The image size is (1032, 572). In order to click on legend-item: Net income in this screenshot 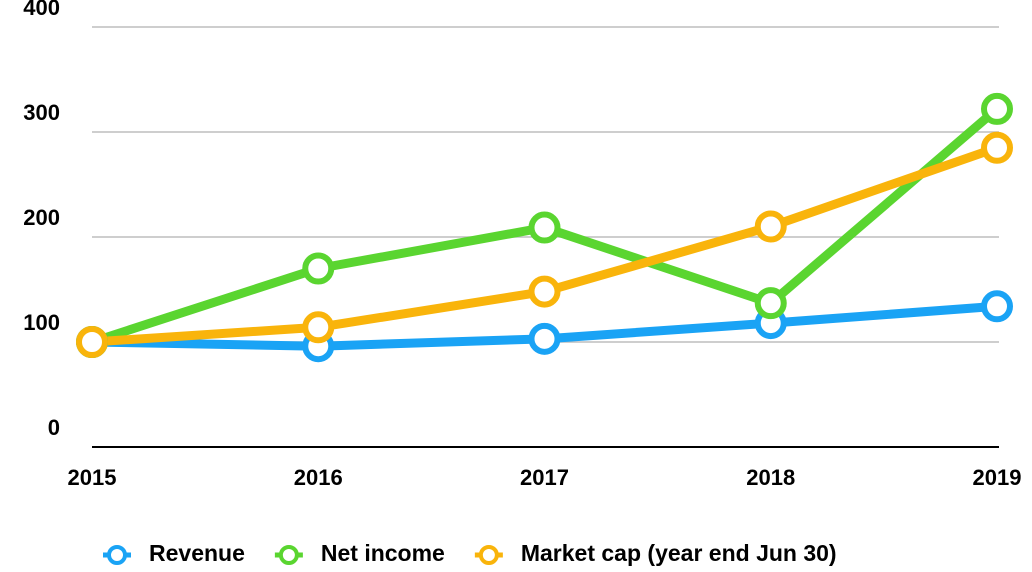, I will do `click(359, 553)`.